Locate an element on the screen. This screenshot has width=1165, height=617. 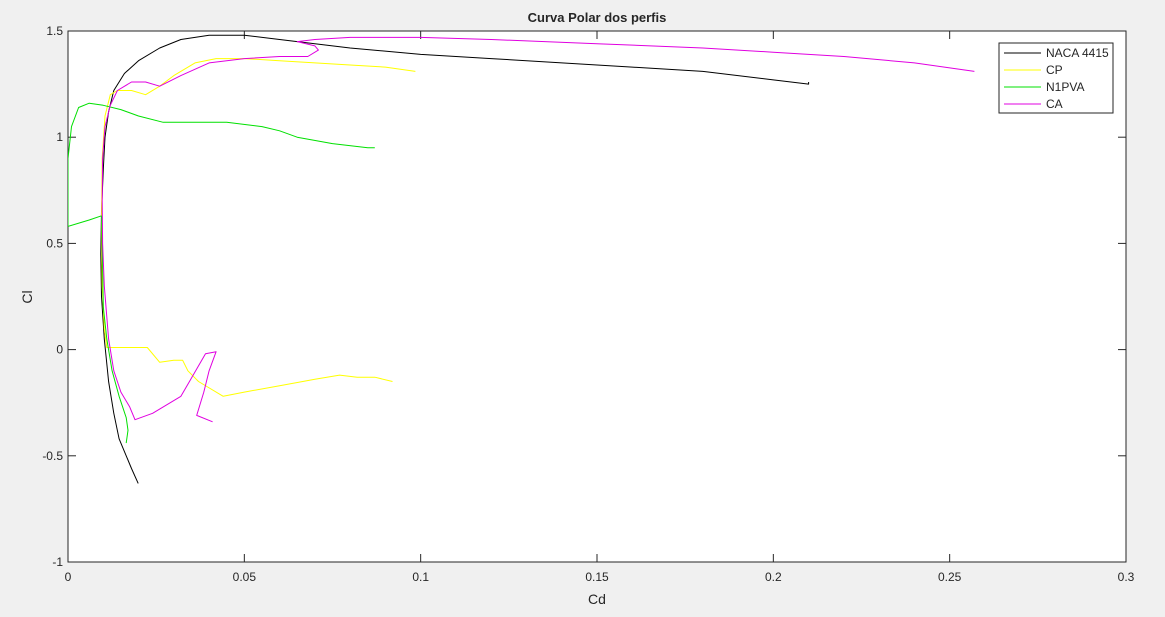
x-tick-label: 0.25 is located at coordinates (950, 577).